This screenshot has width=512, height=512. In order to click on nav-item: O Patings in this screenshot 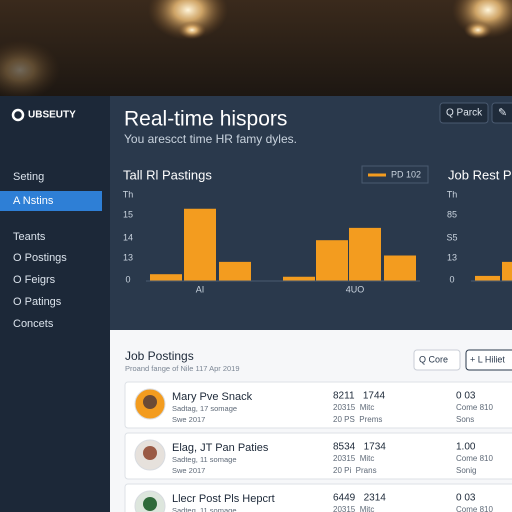, I will do `click(37, 302)`.